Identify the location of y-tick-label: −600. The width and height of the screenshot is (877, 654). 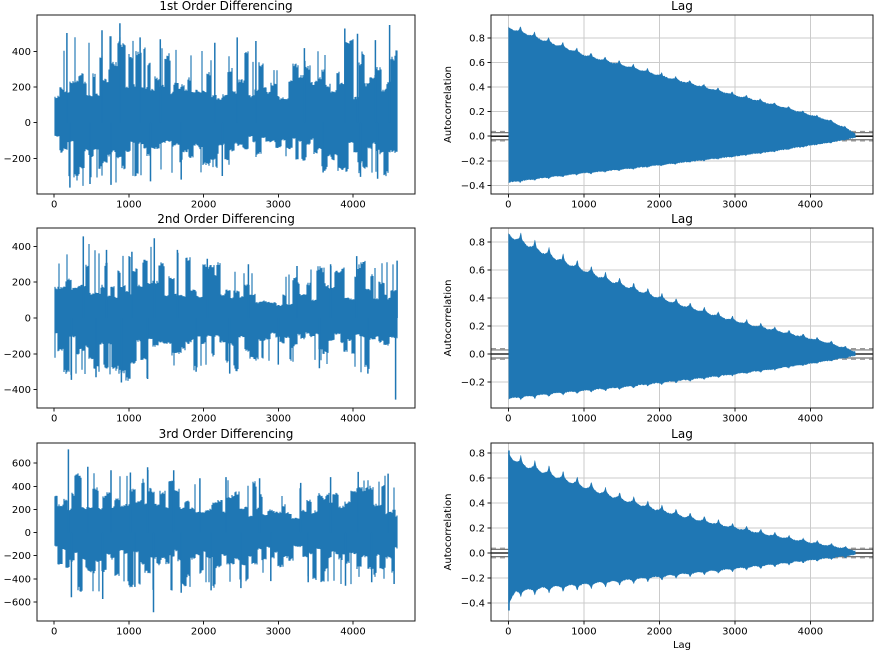
(17, 602).